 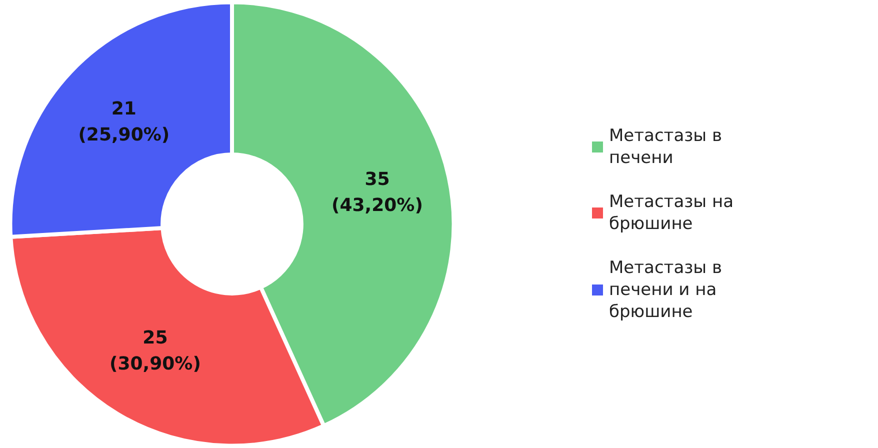 I want to click on legend-label: Метастазы в печени, so click(x=668, y=147).